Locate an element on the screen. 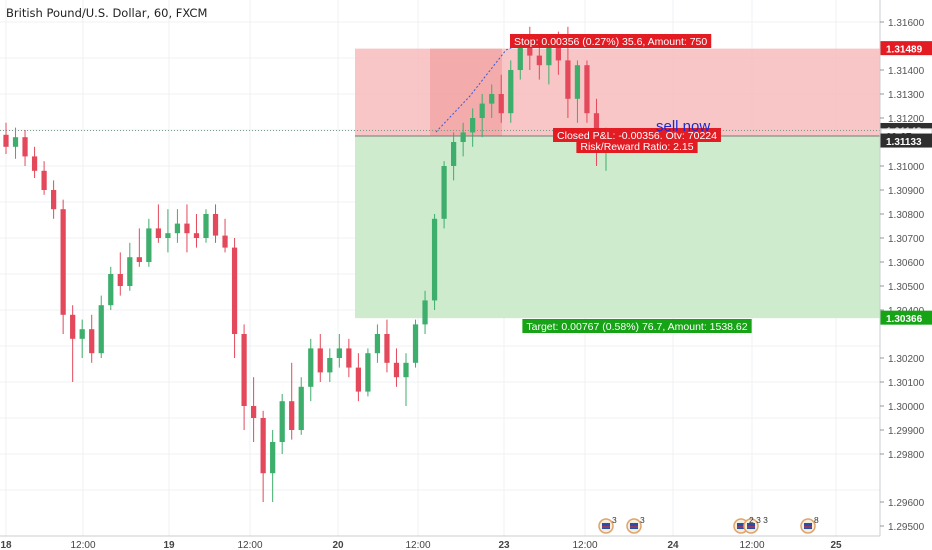 The height and width of the screenshot is (550, 932). price-tick-label: 1.30900 is located at coordinates (906, 191).